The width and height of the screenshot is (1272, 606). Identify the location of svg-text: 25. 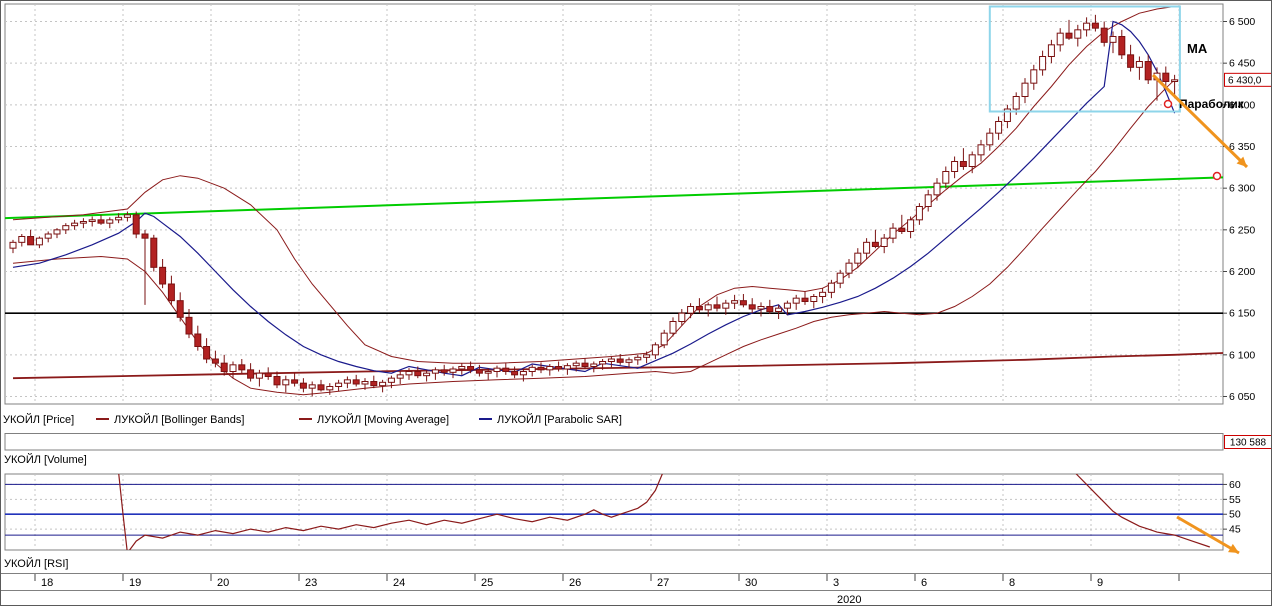
(487, 583).